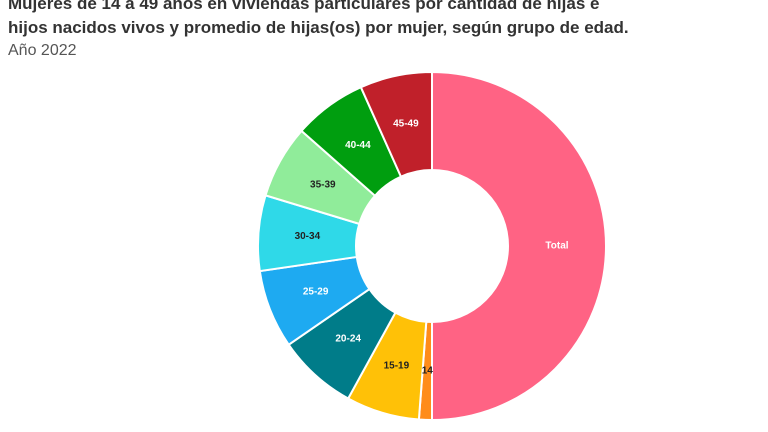 The height and width of the screenshot is (432, 768). Describe the element at coordinates (358, 145) in the screenshot. I see `slice-label-40-44: 40-44` at that location.